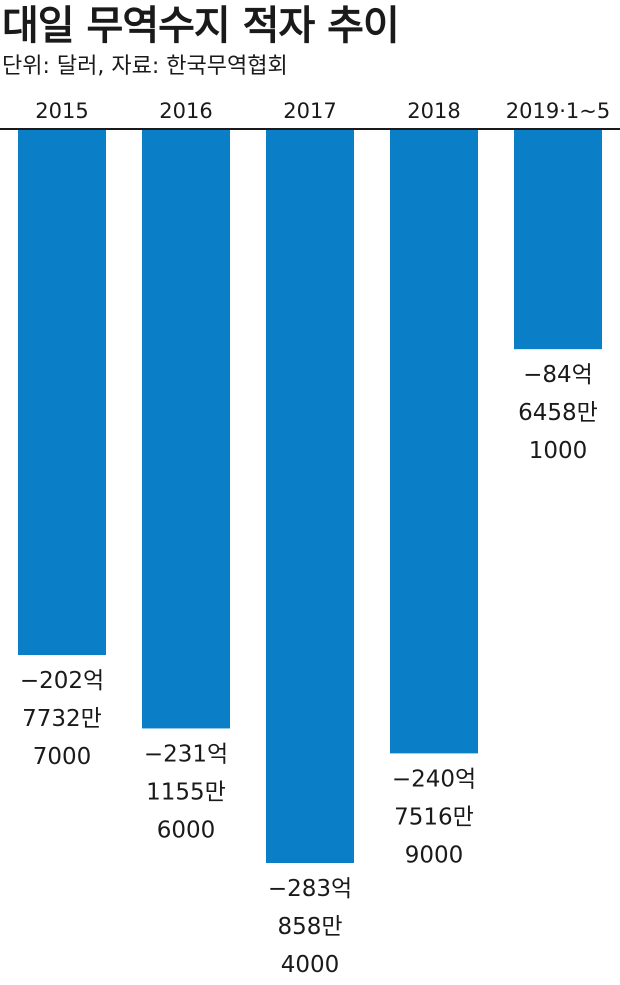 This screenshot has height=985, width=620. Describe the element at coordinates (61, 111) in the screenshot. I see `category-label: 2015` at that location.